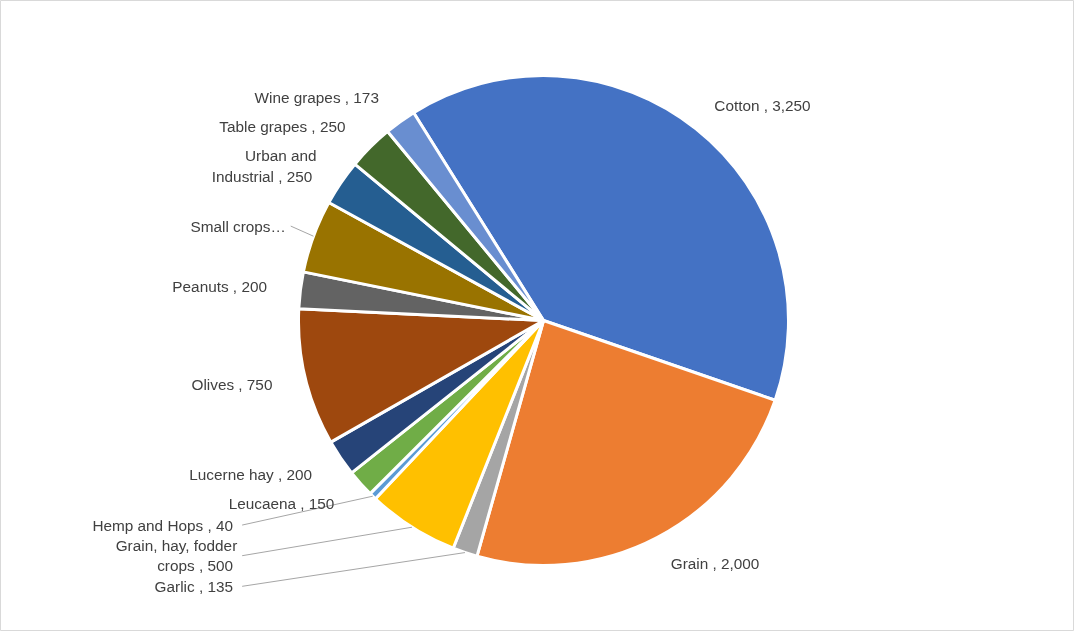 The height and width of the screenshot is (631, 1074). I want to click on slice-label: Leucaena , 150, so click(281, 503).